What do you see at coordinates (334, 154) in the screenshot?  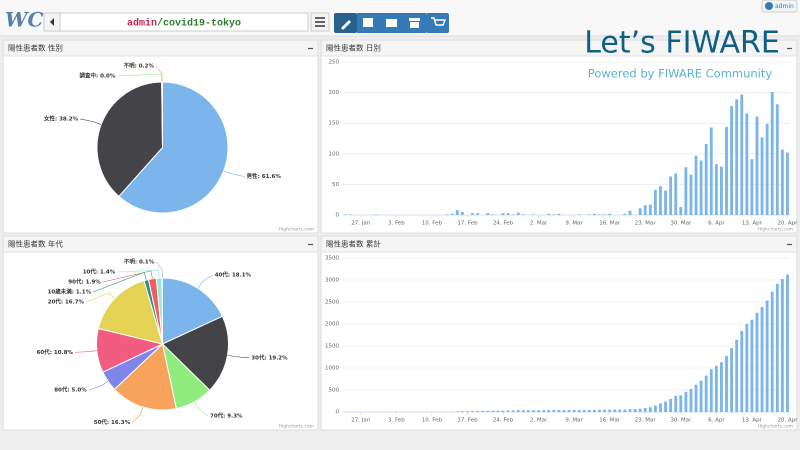 I see `y-tick-label: 100` at bounding box center [334, 154].